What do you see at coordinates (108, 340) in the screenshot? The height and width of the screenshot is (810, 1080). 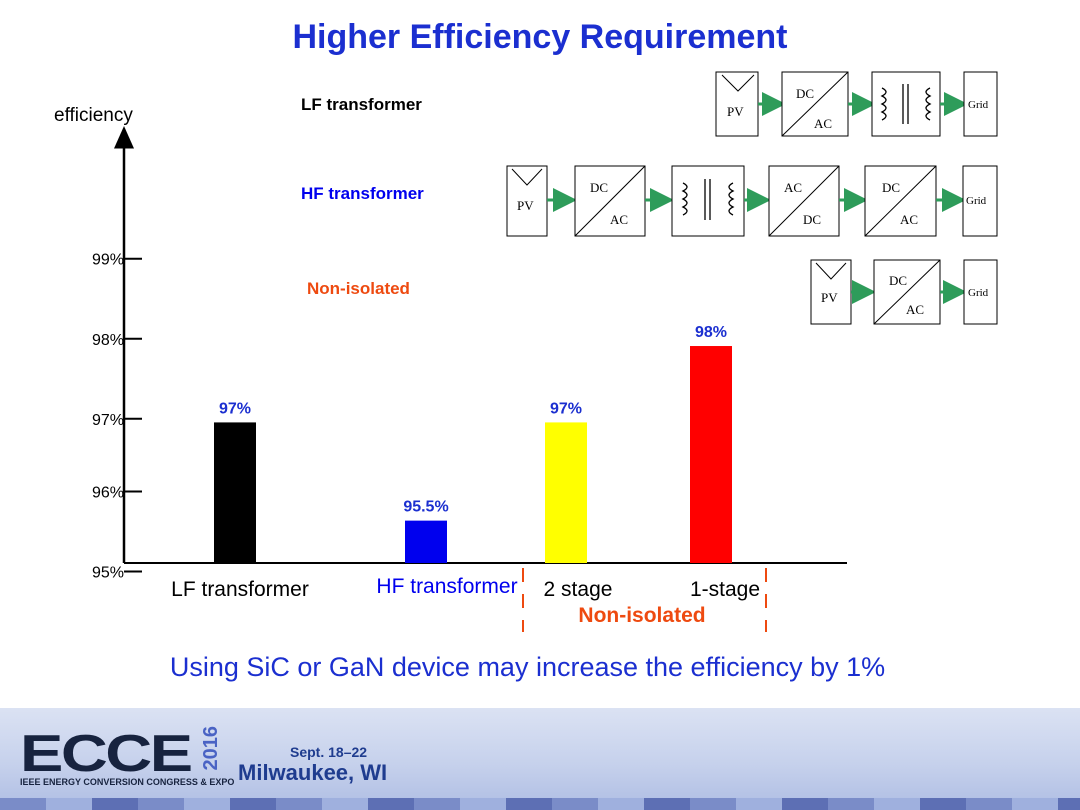 I see `y-tick-label: 98%` at bounding box center [108, 340].